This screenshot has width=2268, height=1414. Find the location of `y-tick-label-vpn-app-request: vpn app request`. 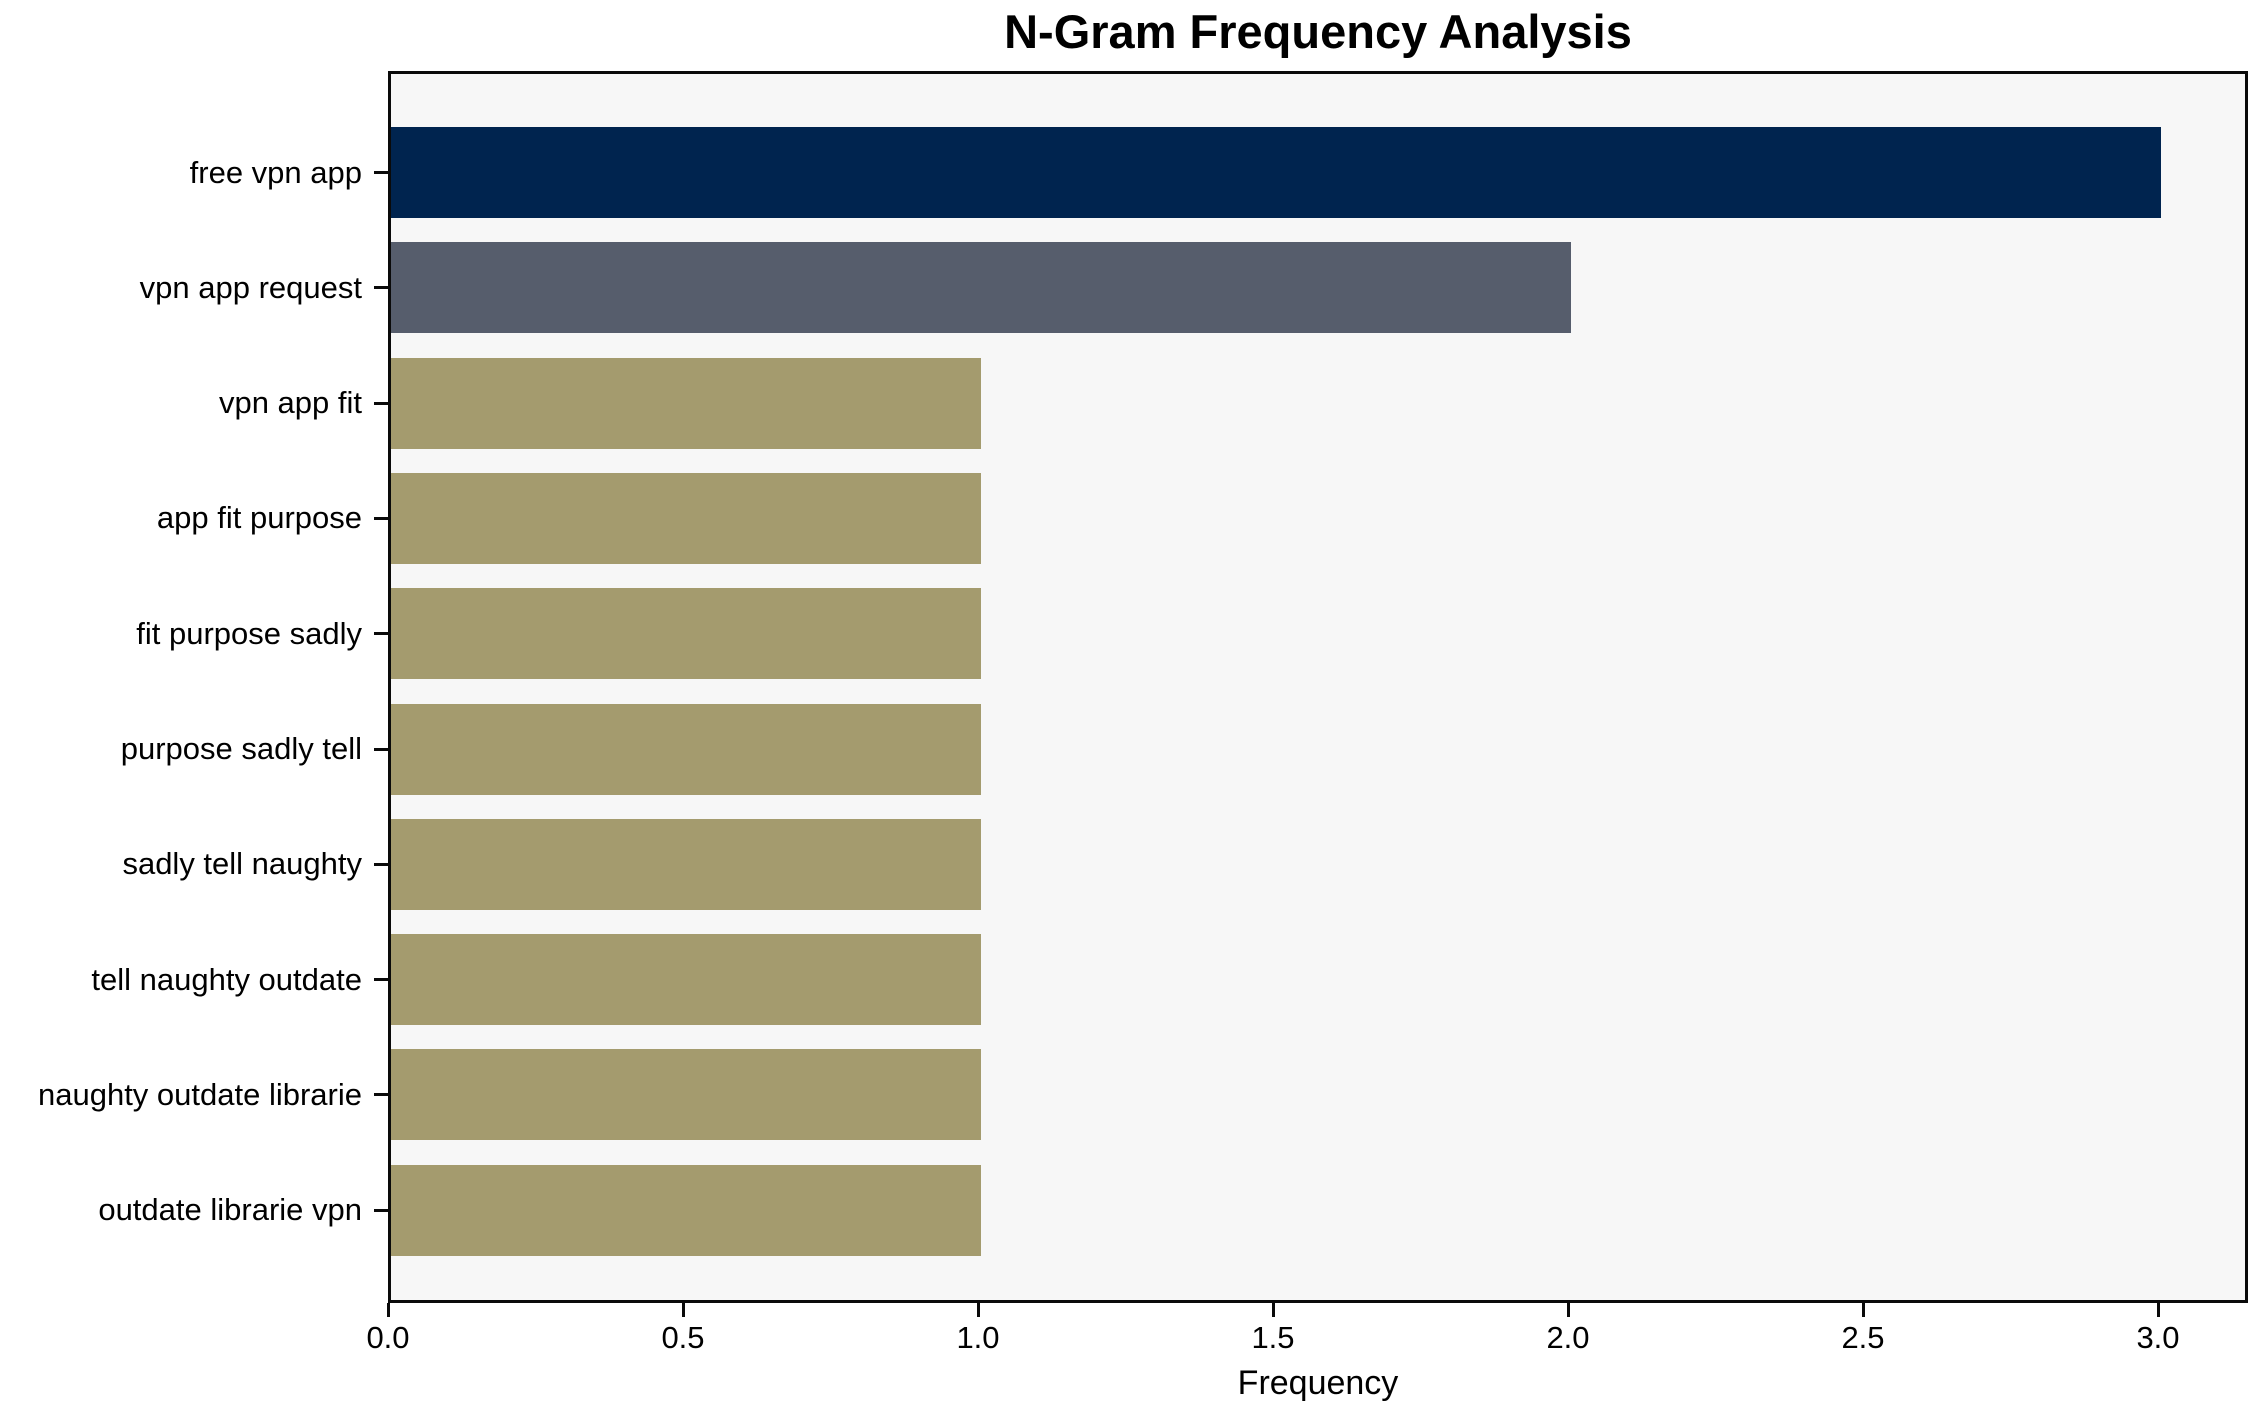

y-tick-label-vpn-app-request: vpn app request is located at coordinates (250, 287).